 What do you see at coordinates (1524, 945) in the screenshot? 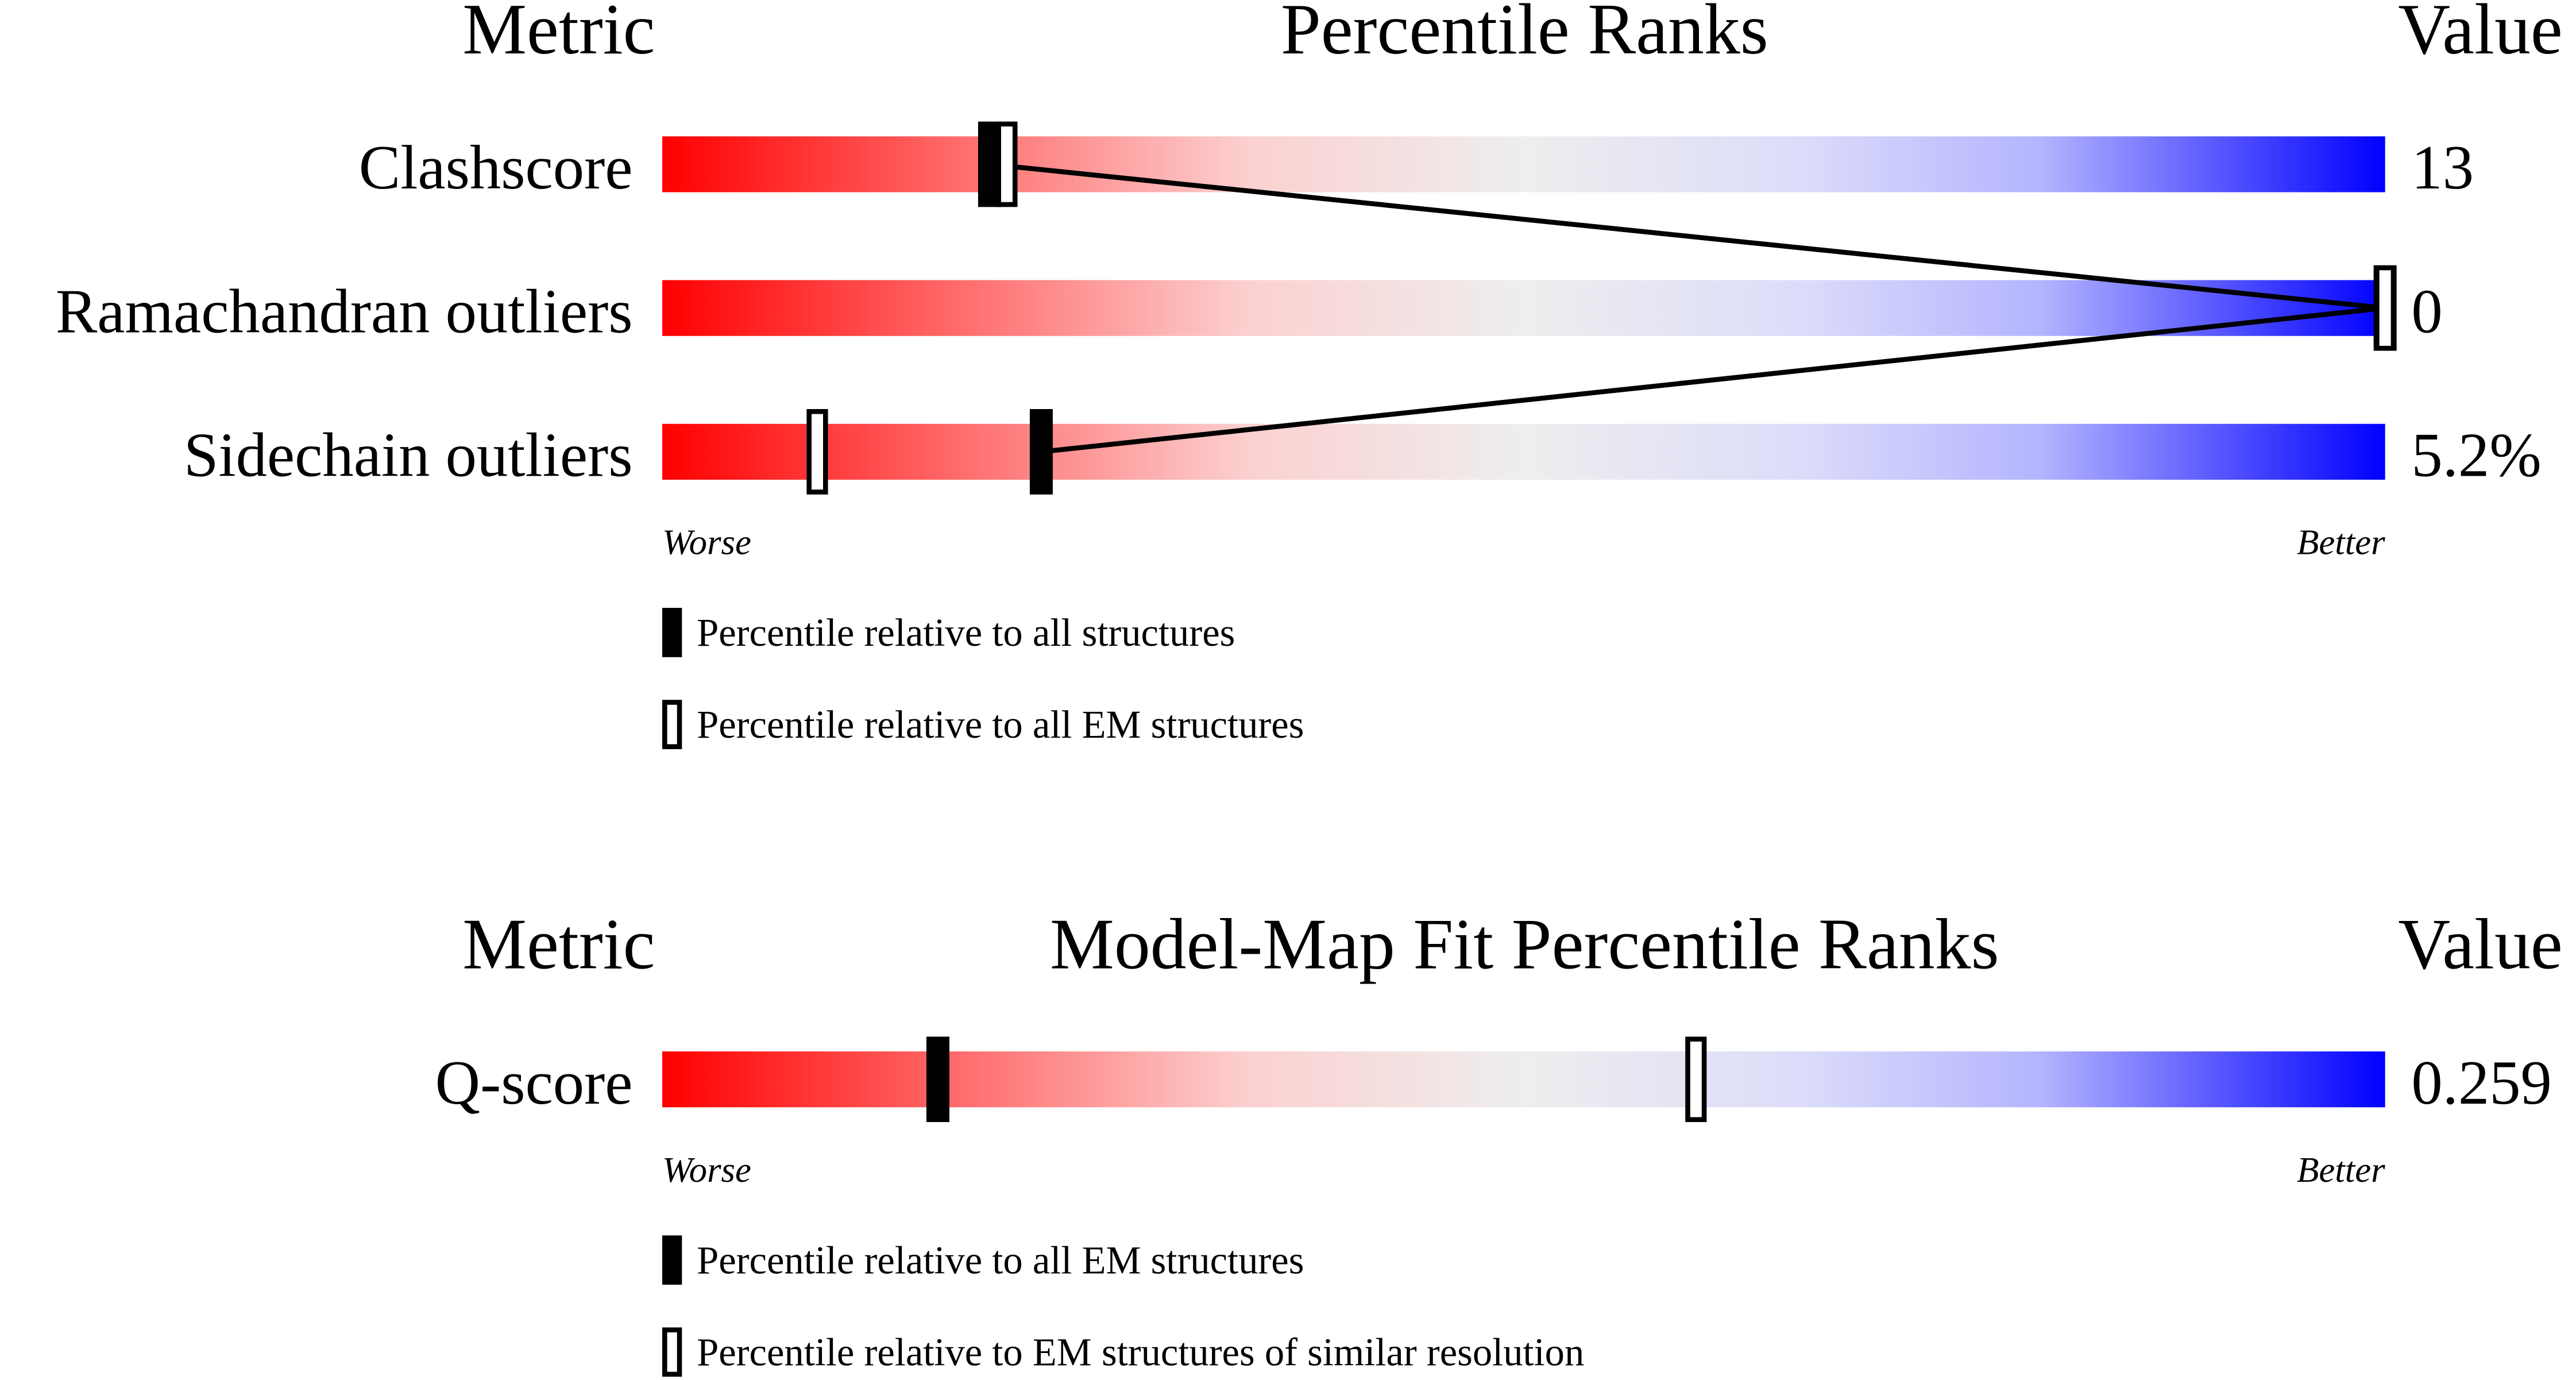
I see `chart-title: Model-Map Fit Percentile Ranks` at bounding box center [1524, 945].